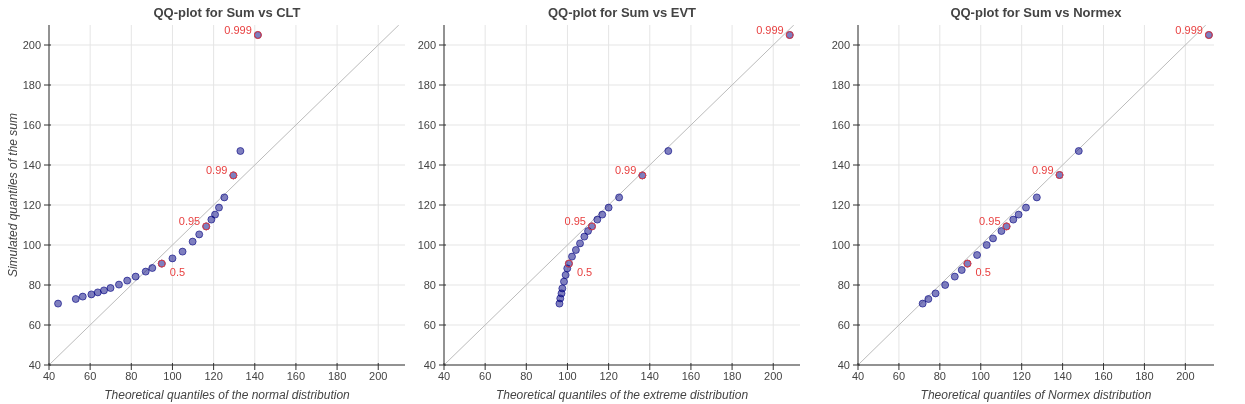  What do you see at coordinates (227, 395) in the screenshot?
I see `x-axis-title: Theoretical quantiles of the normal distribution` at bounding box center [227, 395].